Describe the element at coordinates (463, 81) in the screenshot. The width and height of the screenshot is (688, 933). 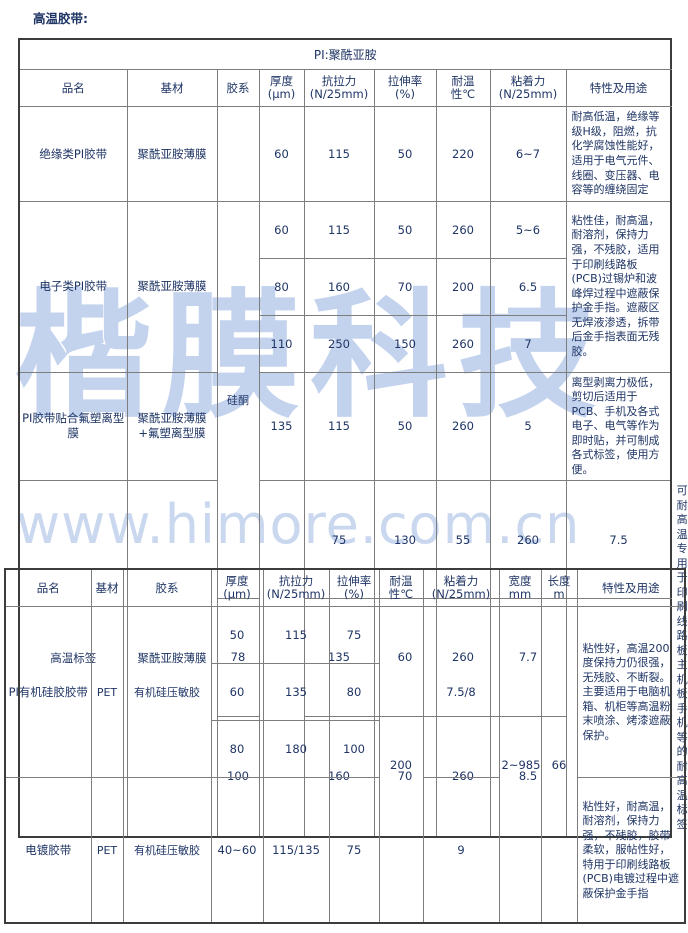
I see `header-temp-label: 耐温` at that location.